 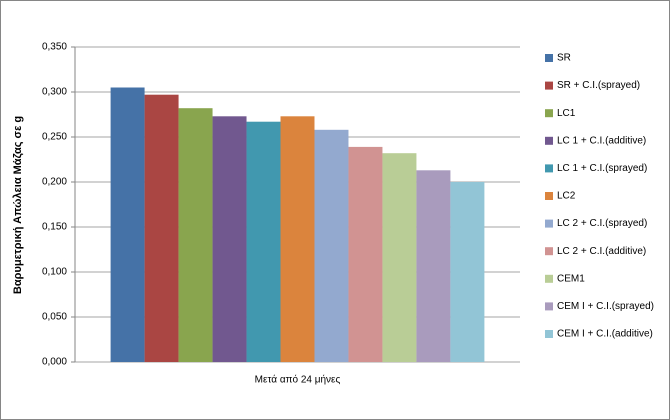 What do you see at coordinates (54, 317) in the screenshot?
I see `y-tick-label: 0,050` at bounding box center [54, 317].